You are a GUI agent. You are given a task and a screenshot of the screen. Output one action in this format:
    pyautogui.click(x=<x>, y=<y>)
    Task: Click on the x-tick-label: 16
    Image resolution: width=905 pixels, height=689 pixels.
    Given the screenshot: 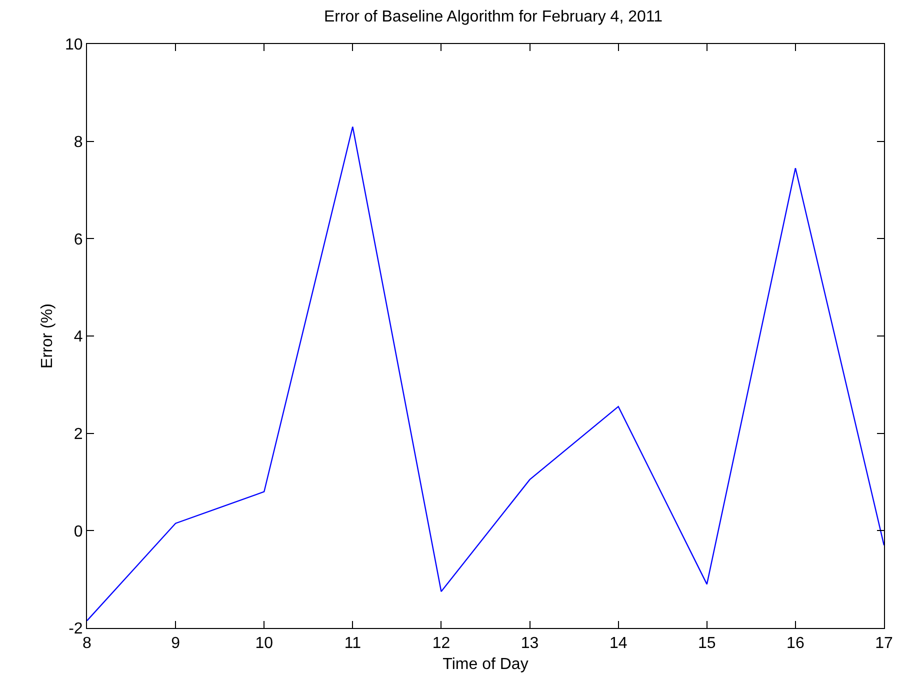 What is the action you would take?
    pyautogui.click(x=795, y=643)
    